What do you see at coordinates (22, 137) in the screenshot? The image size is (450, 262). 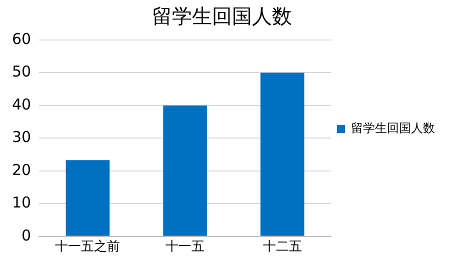 I see `y-tick-label: 30` at bounding box center [22, 137].